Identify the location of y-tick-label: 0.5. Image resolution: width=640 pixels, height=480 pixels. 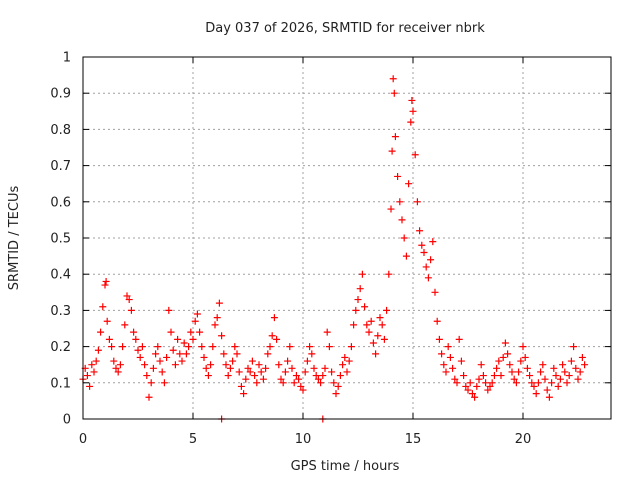
(60, 239).